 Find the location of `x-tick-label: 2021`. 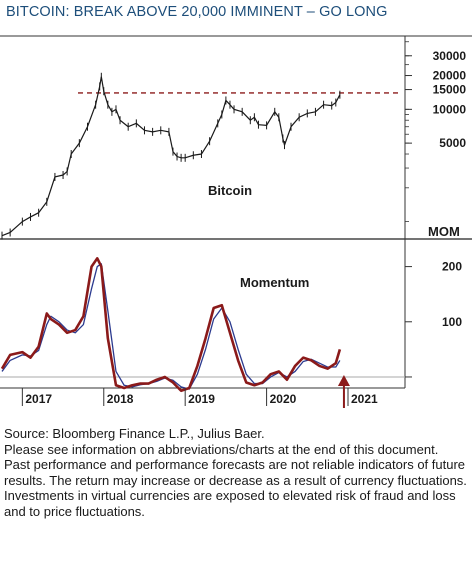

x-tick-label: 2021 is located at coordinates (364, 399).